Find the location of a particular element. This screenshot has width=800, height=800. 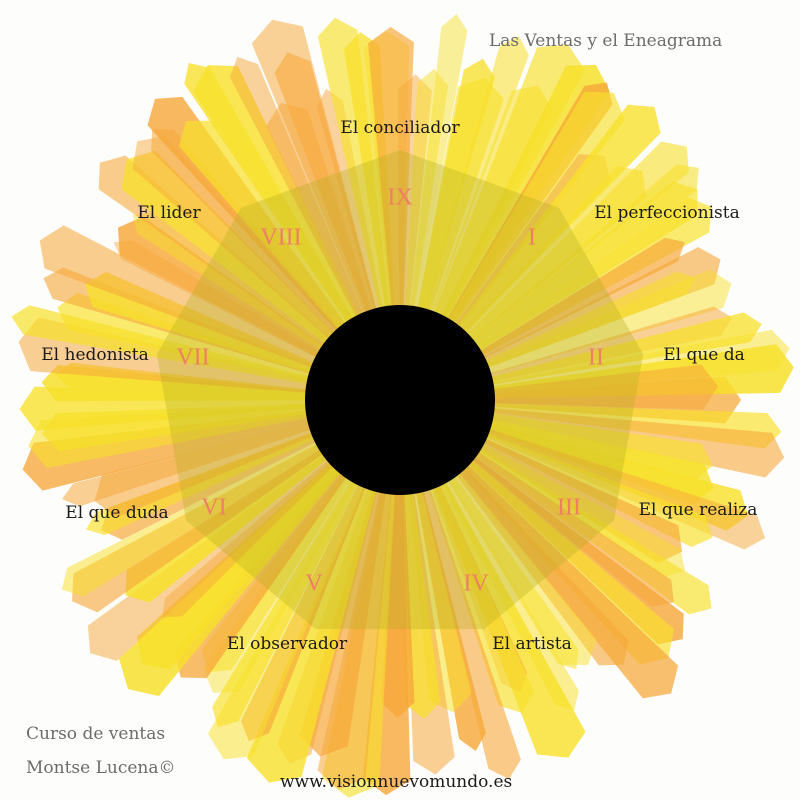

label-type-7: El hedonista is located at coordinates (95, 355).